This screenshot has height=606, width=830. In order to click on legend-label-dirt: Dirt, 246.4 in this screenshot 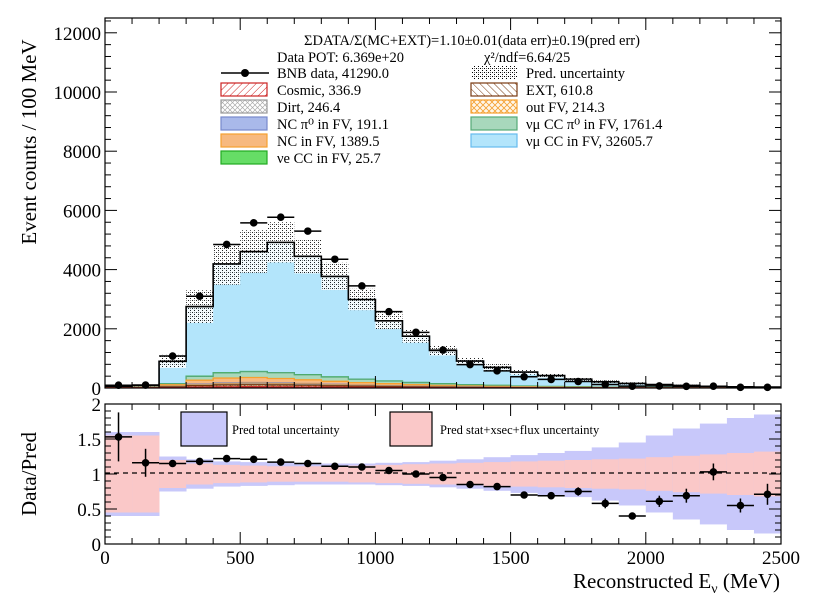, I will do `click(309, 108)`.